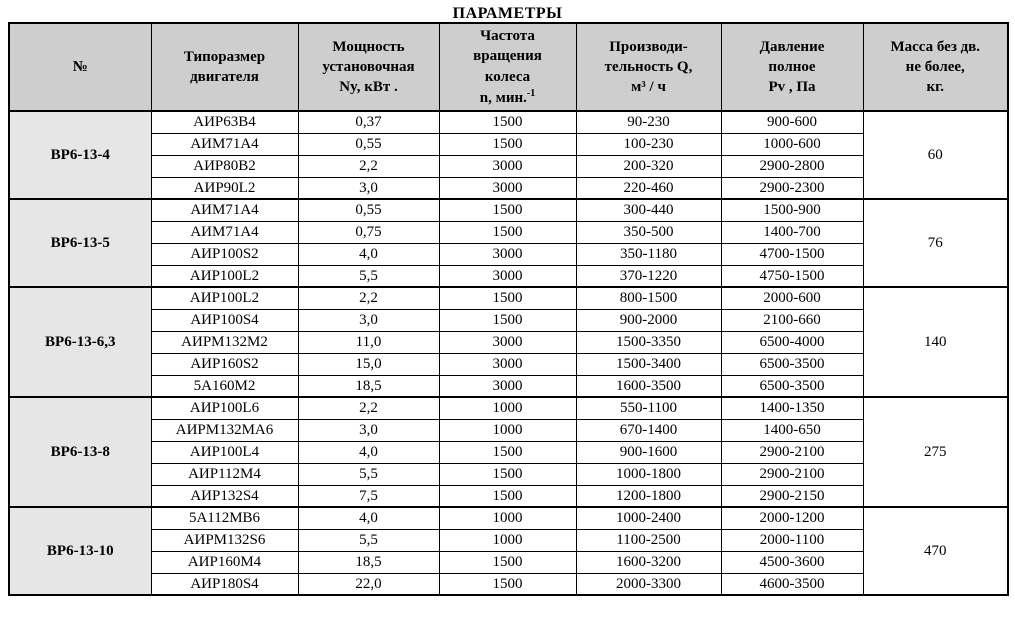 The height and width of the screenshot is (644, 1015). I want to click on cell-pressure: 2900-2300, so click(792, 188).